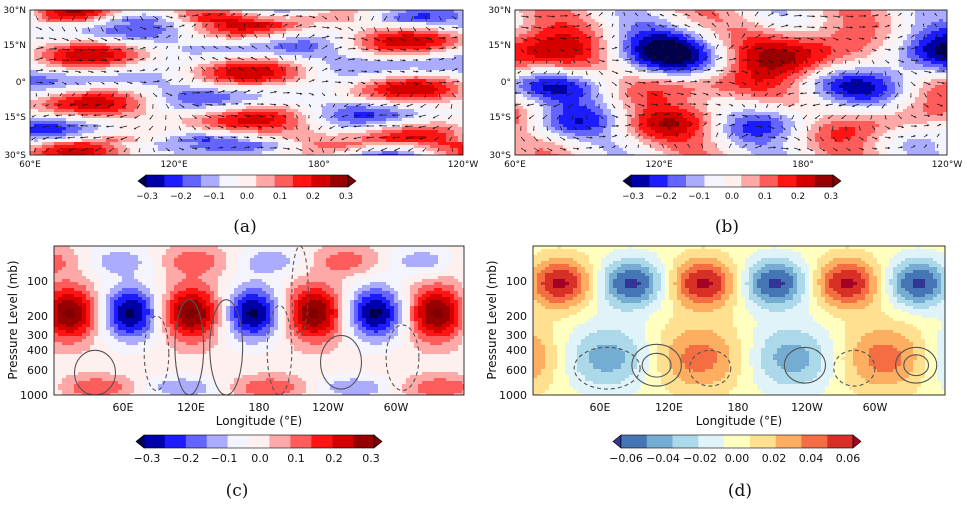  I want to click on panel-d-cbar-tick: 0.00, so click(737, 458).